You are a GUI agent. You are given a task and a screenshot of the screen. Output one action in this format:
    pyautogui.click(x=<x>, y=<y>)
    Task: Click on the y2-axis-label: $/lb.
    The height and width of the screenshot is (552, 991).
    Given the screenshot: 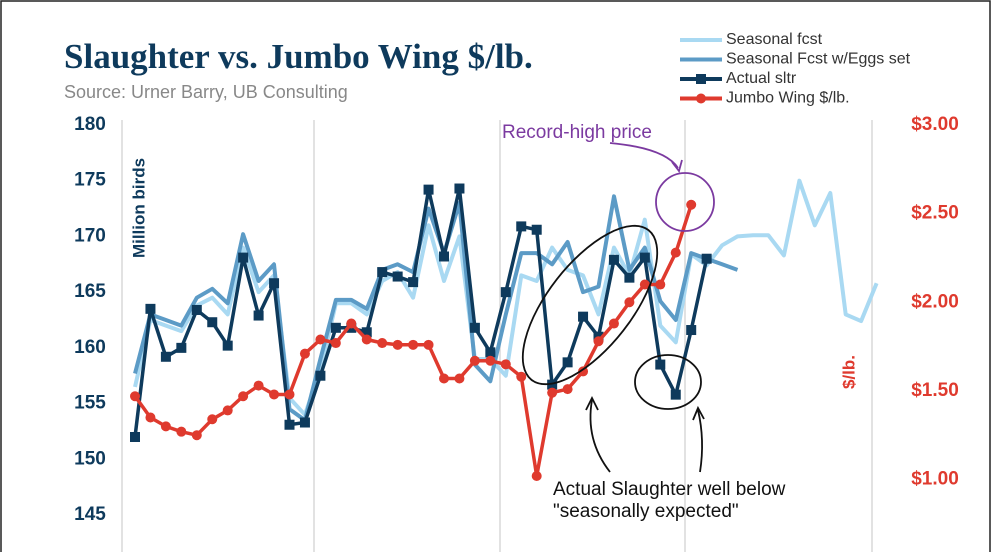 What is the action you would take?
    pyautogui.click(x=848, y=372)
    